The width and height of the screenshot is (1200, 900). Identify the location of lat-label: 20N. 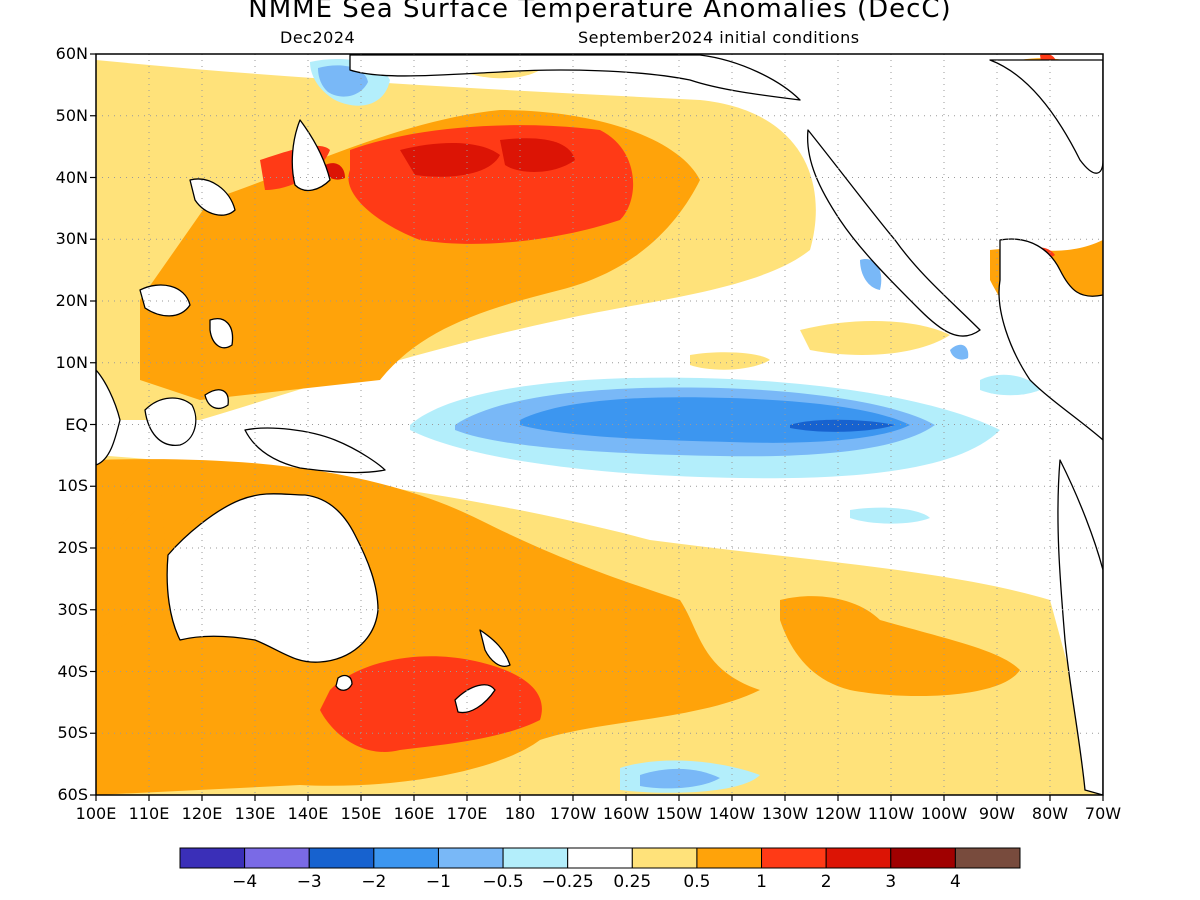
(71, 300).